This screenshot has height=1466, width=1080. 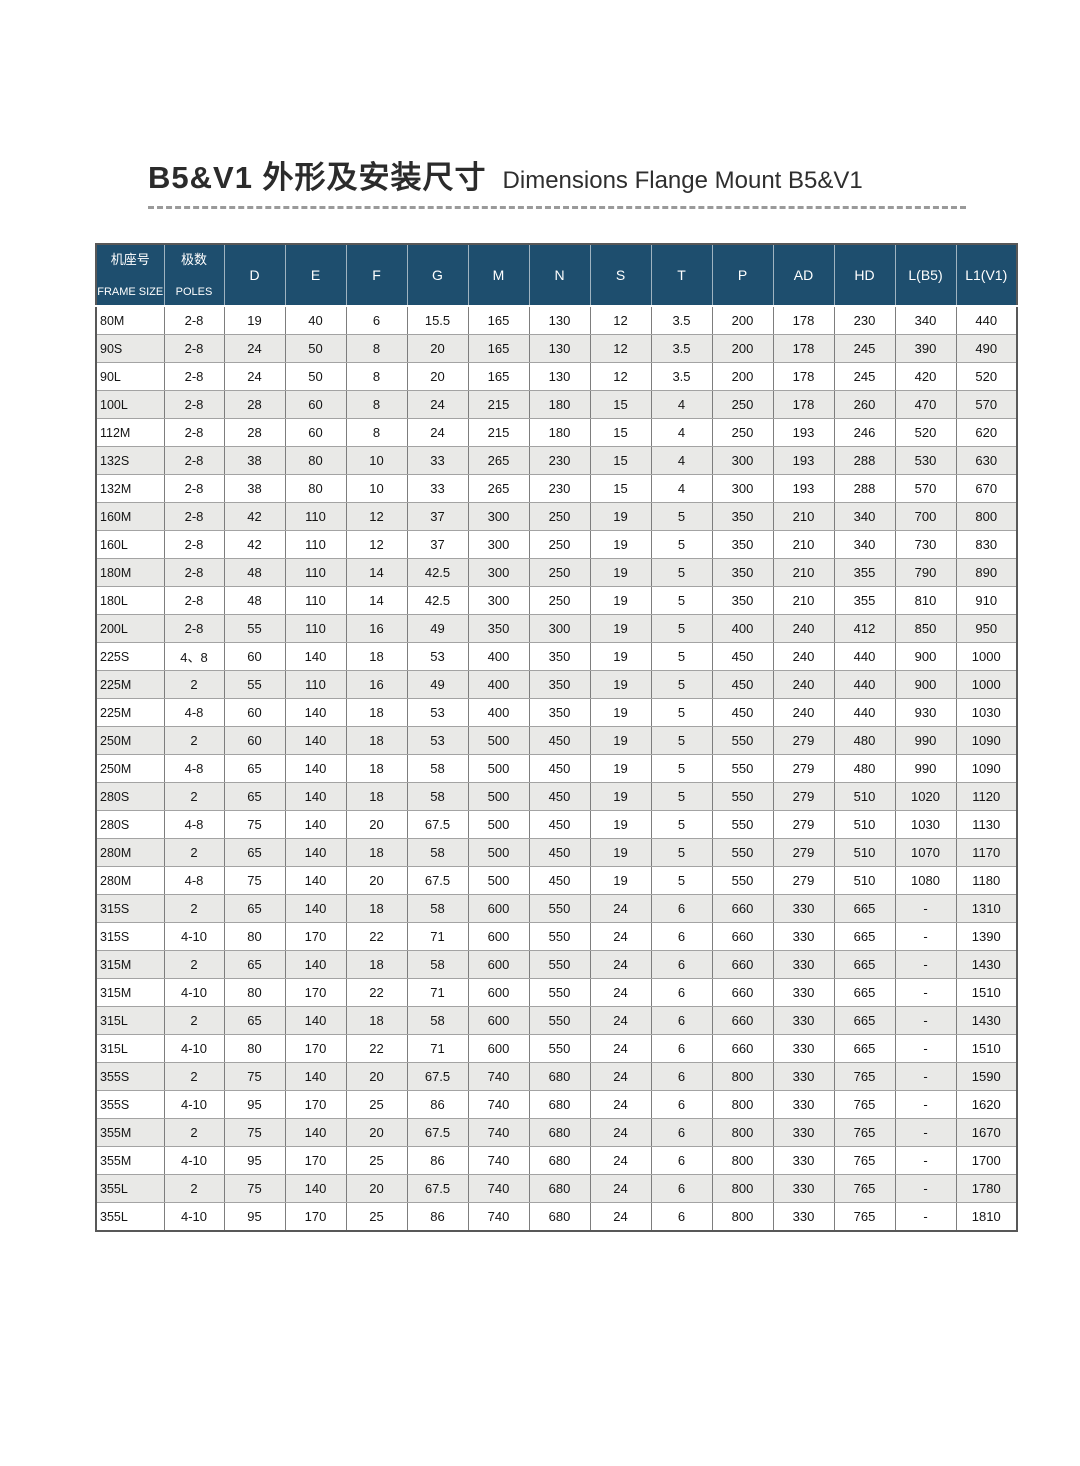 I want to click on dimension-cell: 665, so click(x=864, y=964).